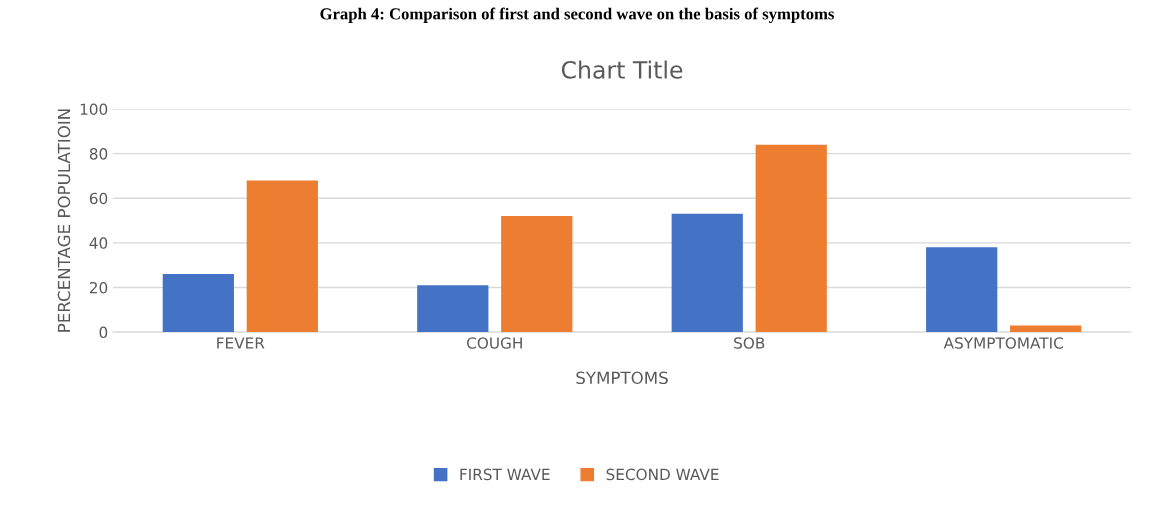  I want to click on y-tick-label: 80, so click(98, 154).